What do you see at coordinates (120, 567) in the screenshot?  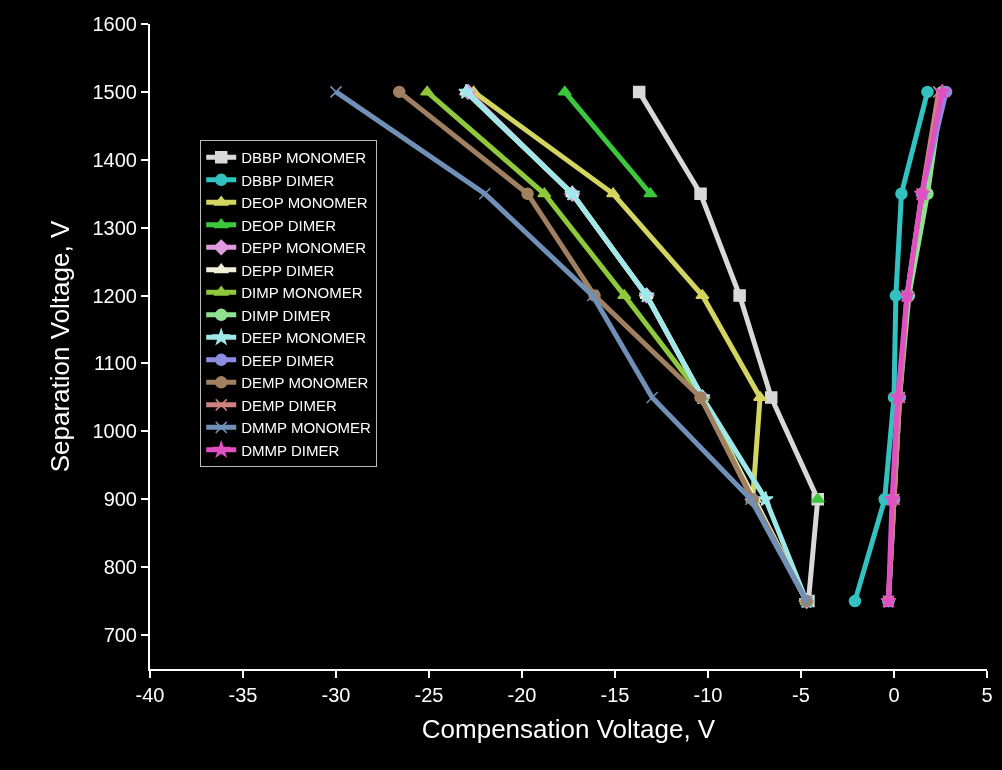 I see `y-tick-label: 800` at bounding box center [120, 567].